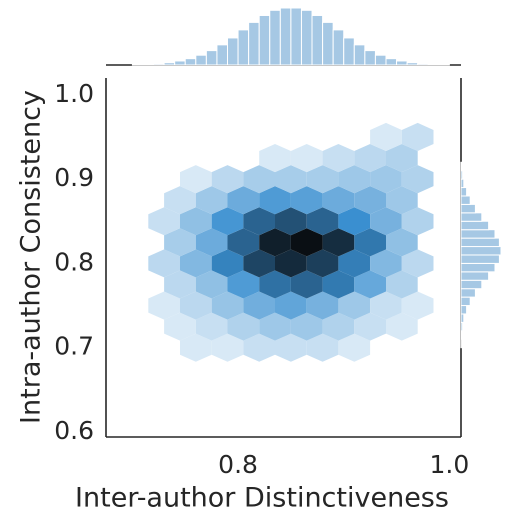 This screenshot has height=513, width=505. What do you see at coordinates (74, 346) in the screenshot?
I see `y-tick-label: 0.7` at bounding box center [74, 346].